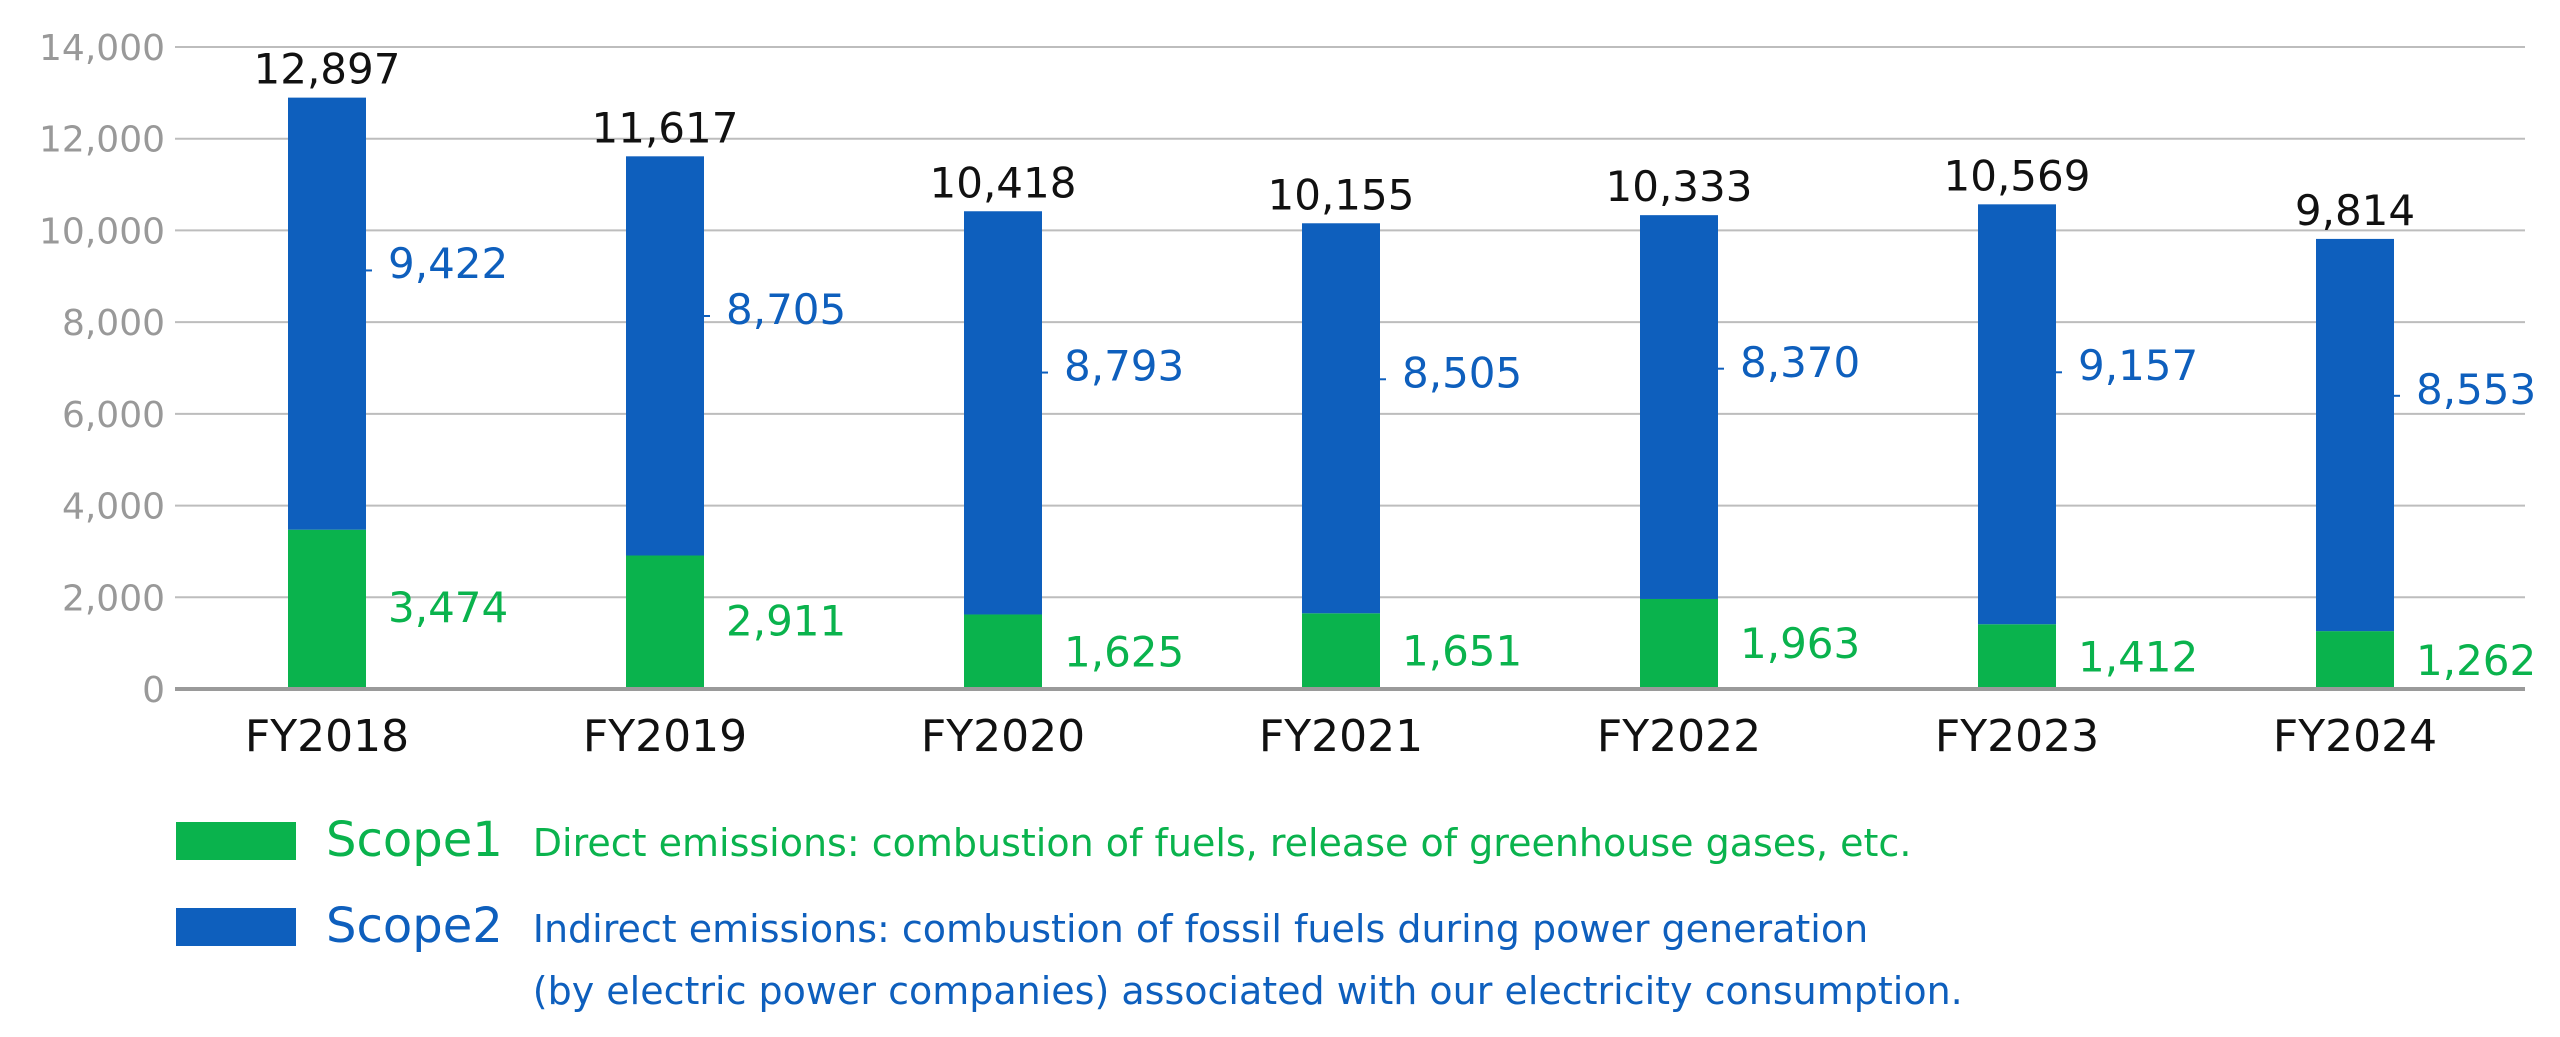 This screenshot has height=1037, width=2560. Describe the element at coordinates (1462, 651) in the screenshot. I see `scope1-value-label: 1,651` at that location.